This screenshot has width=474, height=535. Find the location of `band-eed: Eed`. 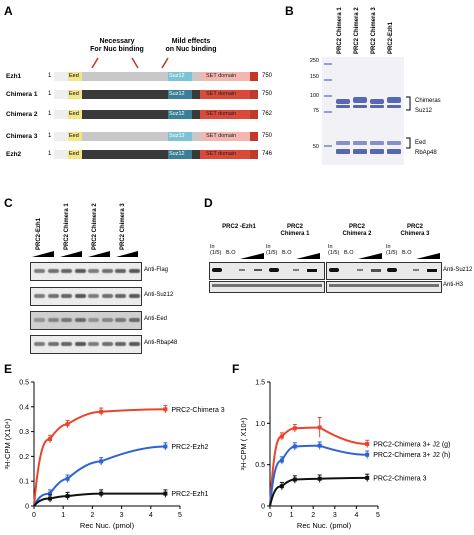

band-eed: Eed is located at coordinates (420, 143).